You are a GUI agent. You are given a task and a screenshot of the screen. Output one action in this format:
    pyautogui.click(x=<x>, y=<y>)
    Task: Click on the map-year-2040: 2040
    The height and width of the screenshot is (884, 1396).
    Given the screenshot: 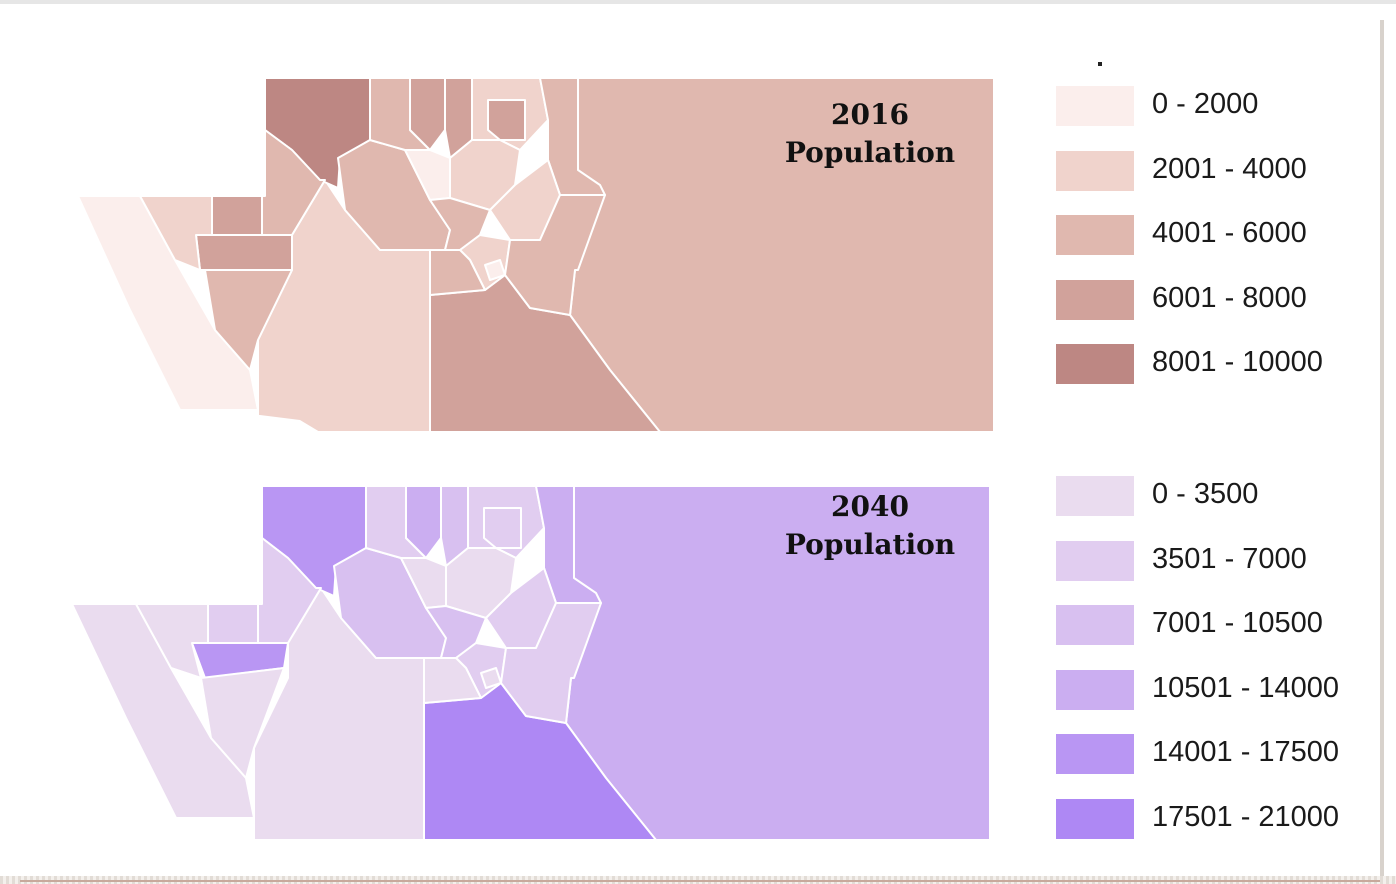 What is the action you would take?
    pyautogui.click(x=870, y=506)
    